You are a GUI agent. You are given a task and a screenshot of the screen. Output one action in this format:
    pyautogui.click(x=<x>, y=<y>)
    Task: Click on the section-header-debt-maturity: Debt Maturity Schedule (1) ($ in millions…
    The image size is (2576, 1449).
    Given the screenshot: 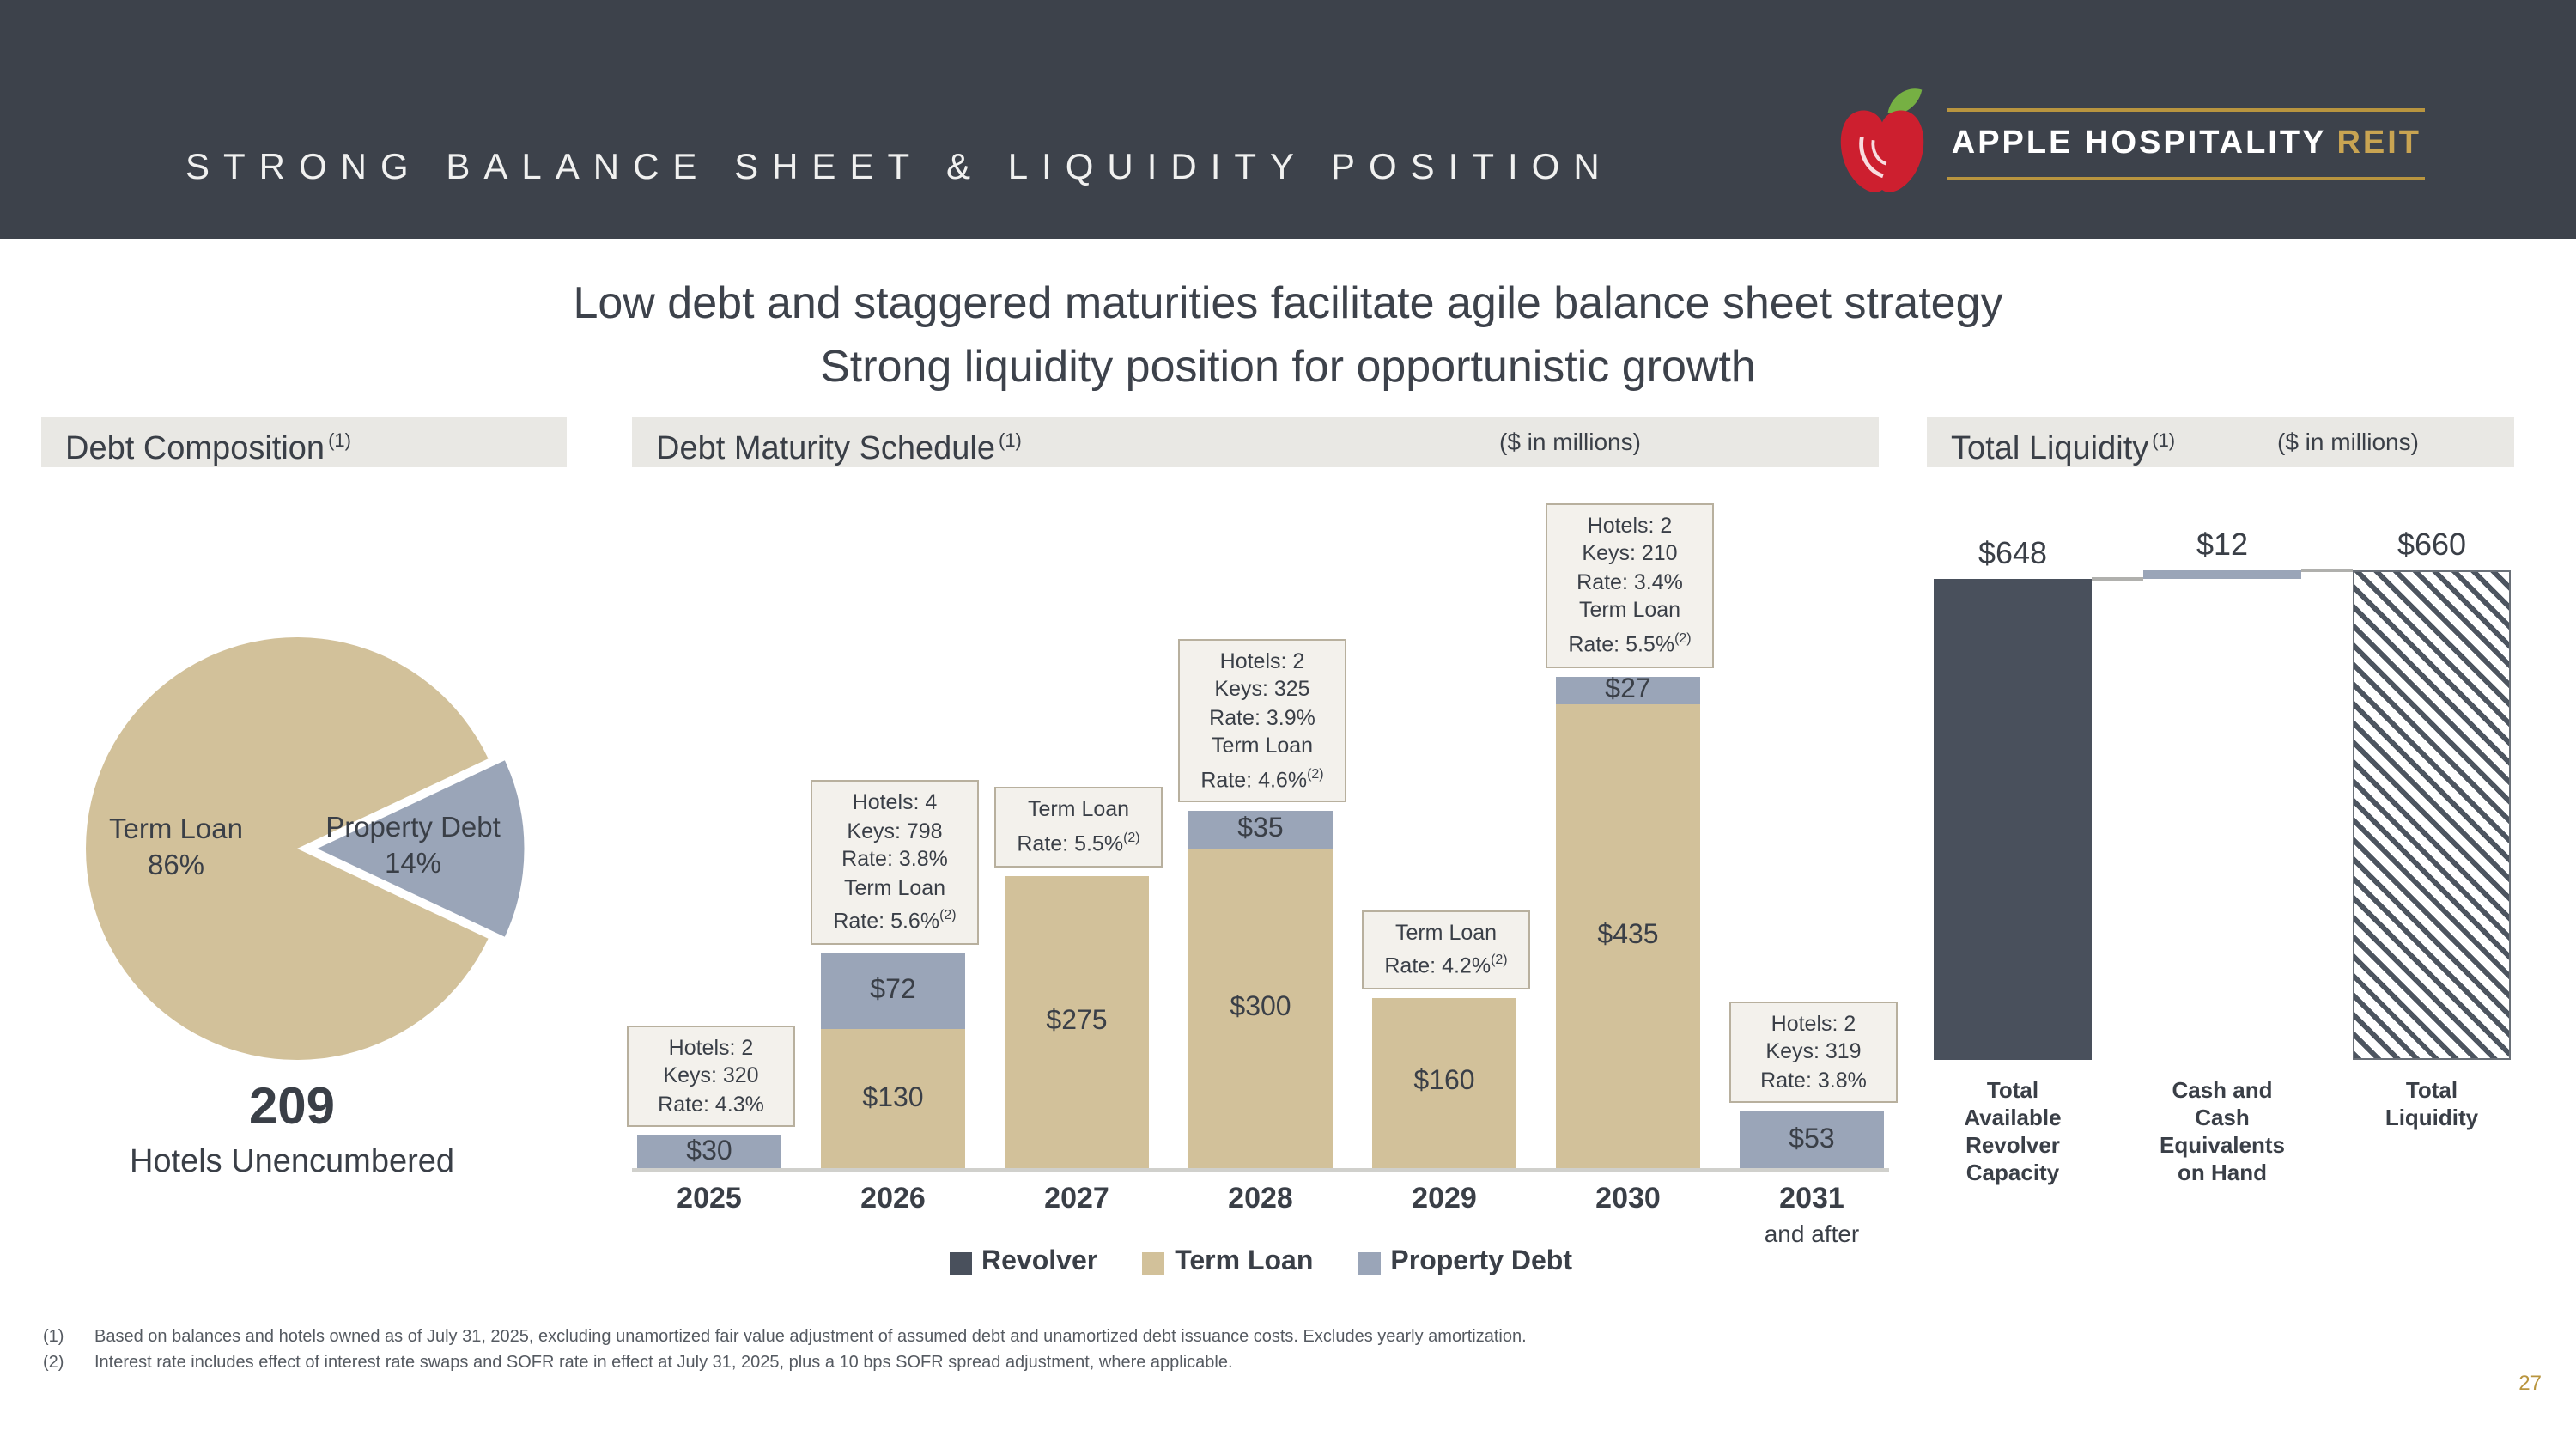 What is the action you would take?
    pyautogui.click(x=1255, y=442)
    